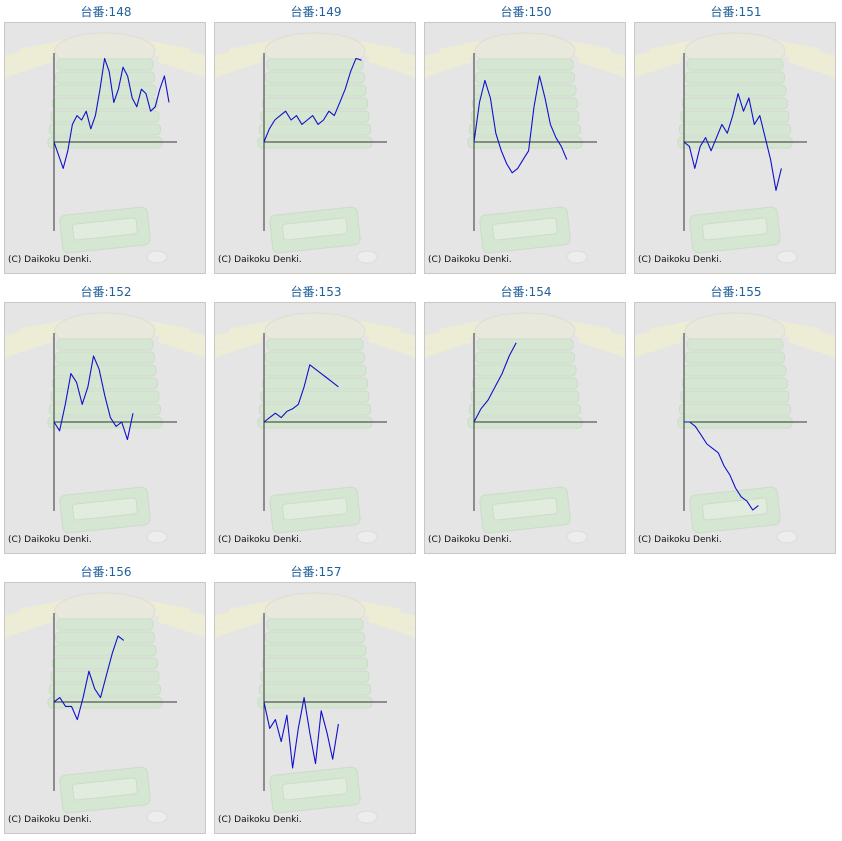 Image resolution: width=842 pixels, height=841 pixels. I want to click on chart-card: 台番:152 (C) Daikoku Denki., so click(106, 418).